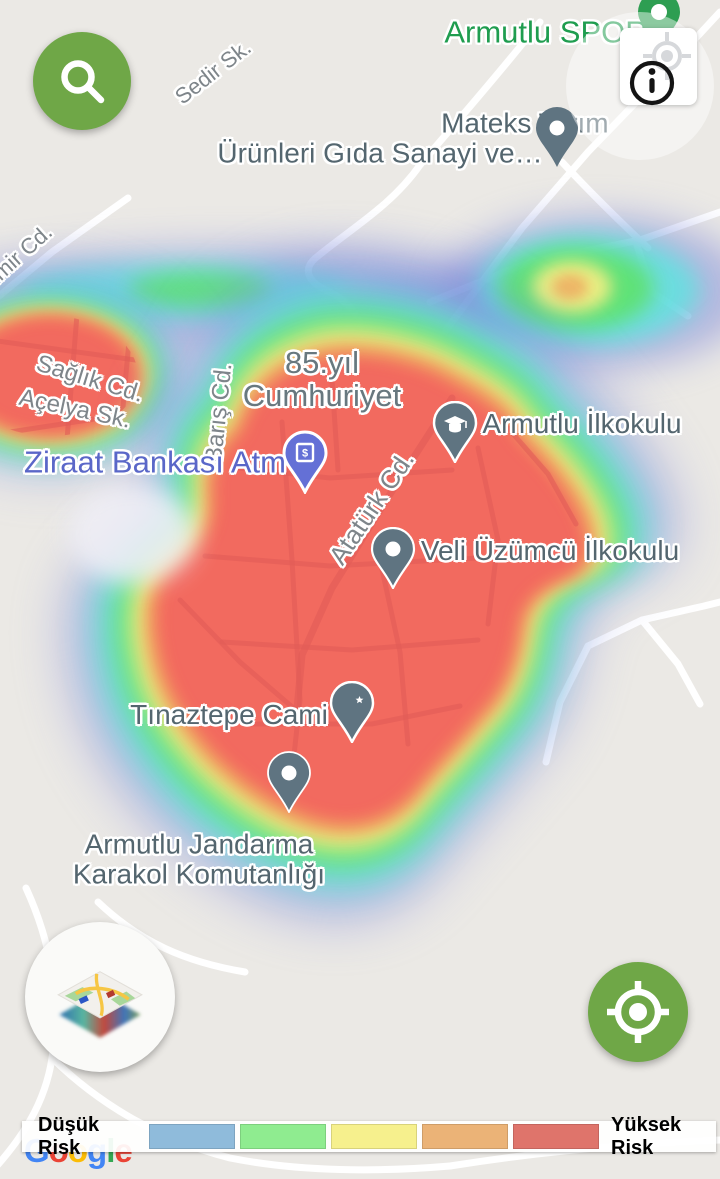 This screenshot has width=720, height=1179. I want to click on legend-swatch-green, so click(283, 1136).